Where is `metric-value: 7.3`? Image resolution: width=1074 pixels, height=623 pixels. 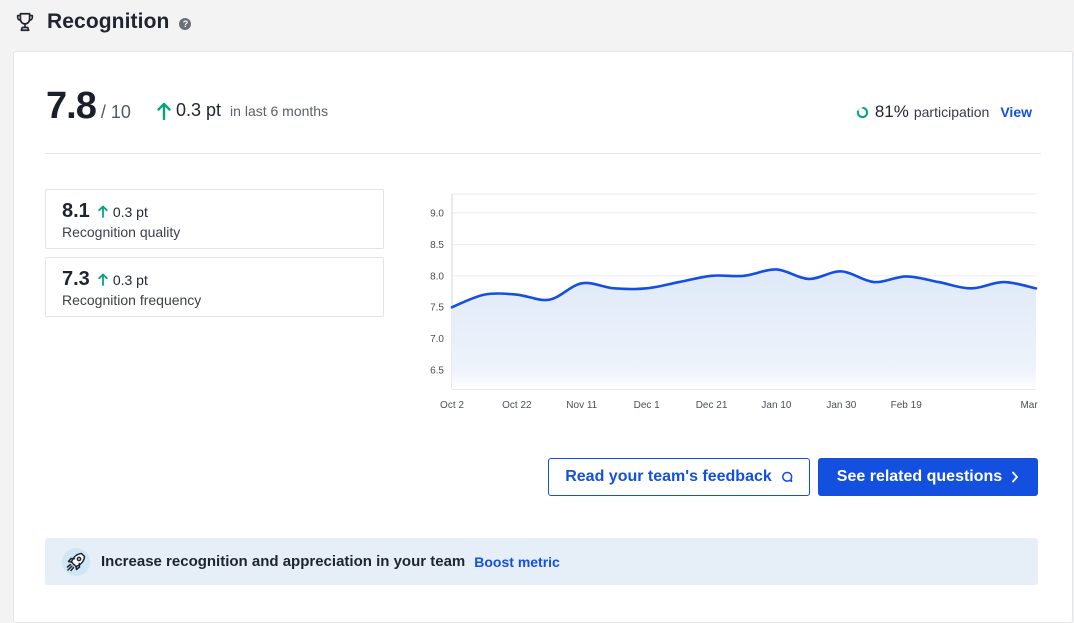
metric-value: 7.3 is located at coordinates (76, 279).